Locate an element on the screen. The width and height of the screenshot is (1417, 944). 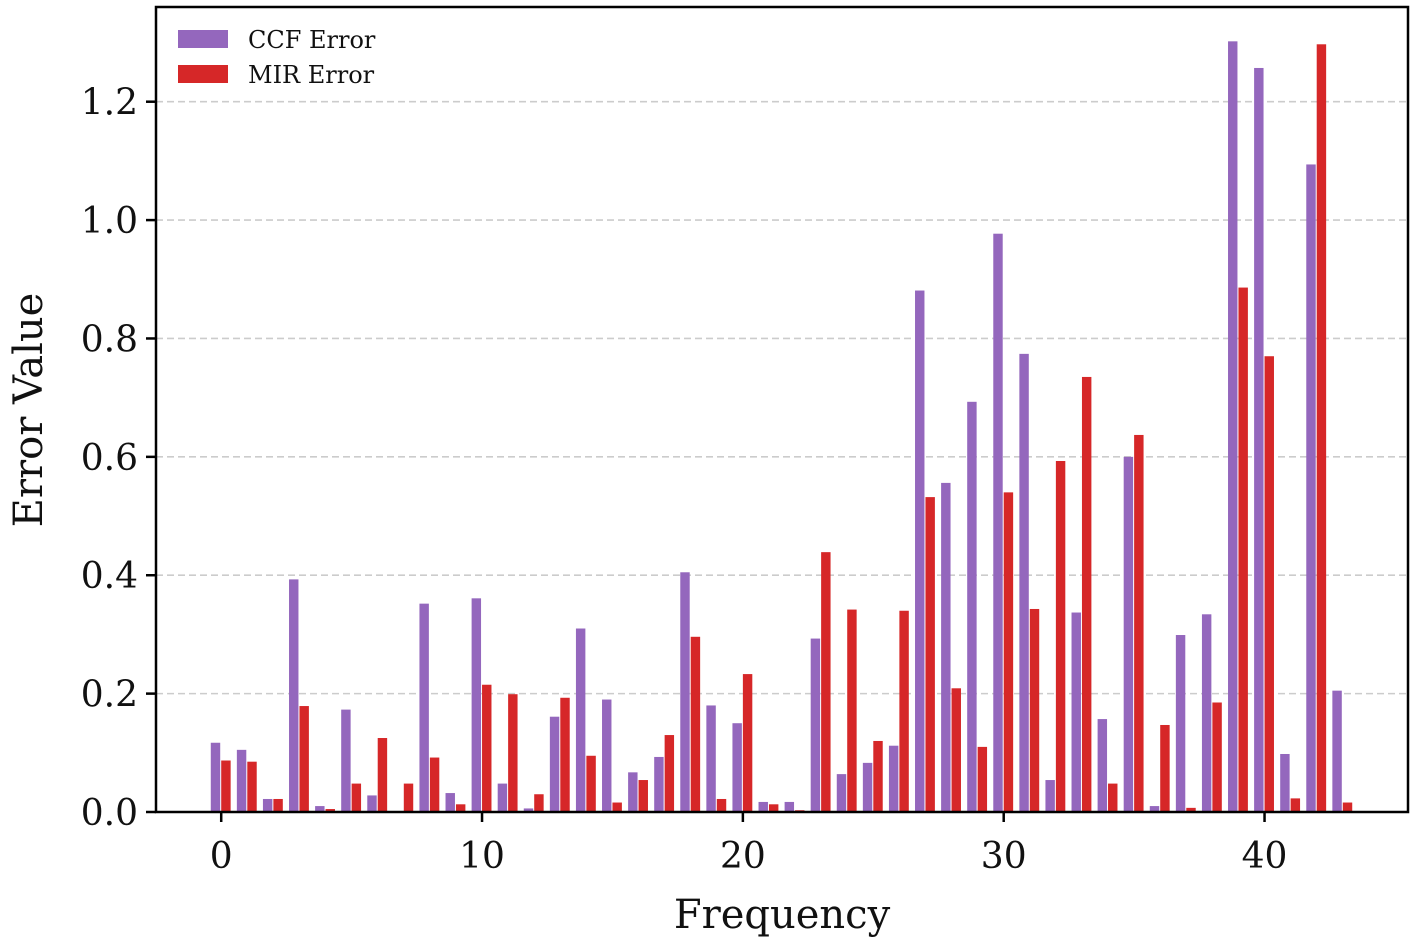
x-axis-label: Frequency is located at coordinates (782, 915).